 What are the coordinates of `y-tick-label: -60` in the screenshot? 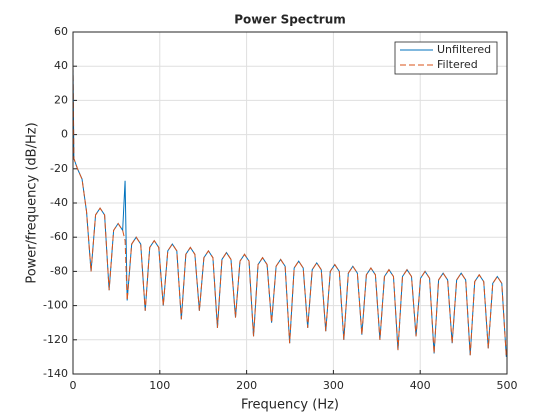 It's located at (59, 236).